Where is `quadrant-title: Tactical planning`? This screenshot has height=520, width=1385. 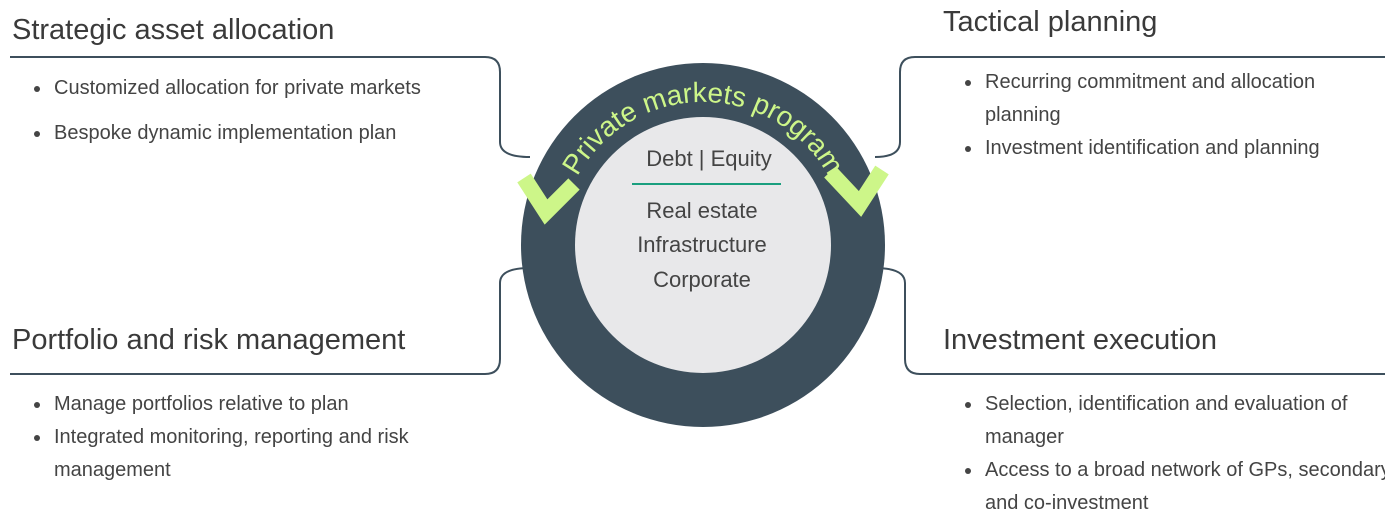 quadrant-title: Tactical planning is located at coordinates (1050, 22).